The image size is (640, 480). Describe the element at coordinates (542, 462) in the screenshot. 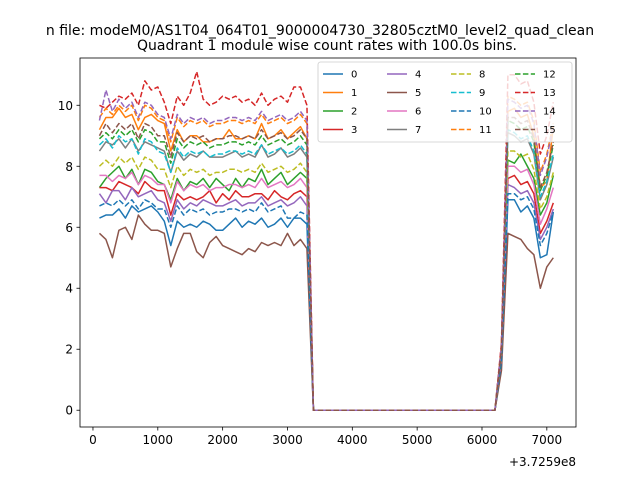

I see `x-offset-label: +3.7259e8` at that location.